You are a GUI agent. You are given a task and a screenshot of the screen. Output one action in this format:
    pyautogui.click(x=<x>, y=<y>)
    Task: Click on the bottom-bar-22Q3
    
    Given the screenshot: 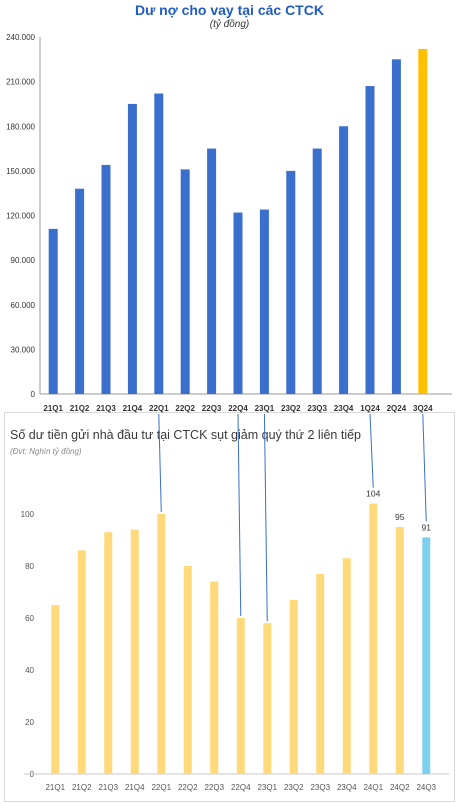 What is the action you would take?
    pyautogui.click(x=214, y=677)
    